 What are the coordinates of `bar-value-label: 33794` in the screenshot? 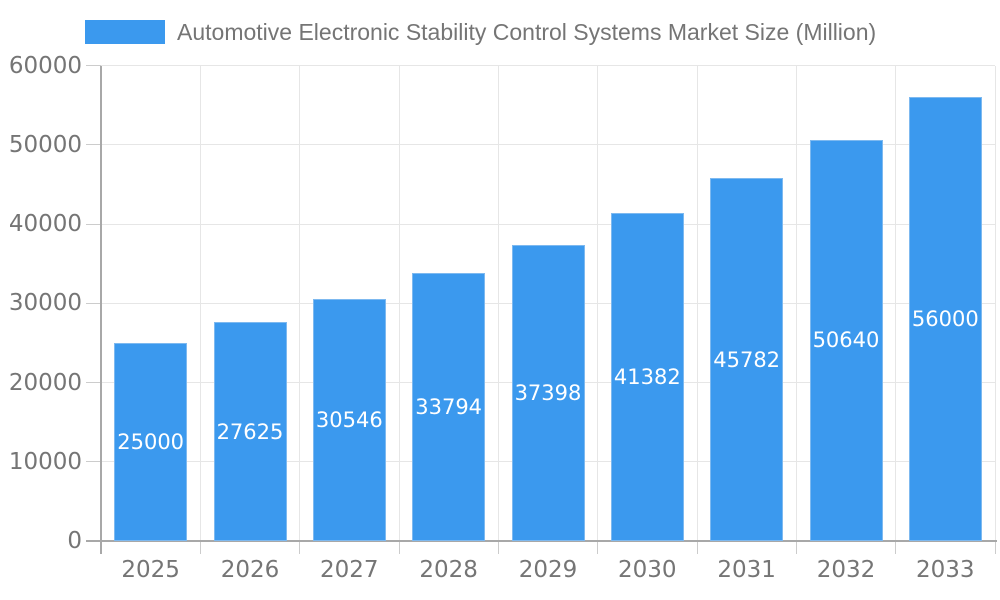 It's located at (449, 407).